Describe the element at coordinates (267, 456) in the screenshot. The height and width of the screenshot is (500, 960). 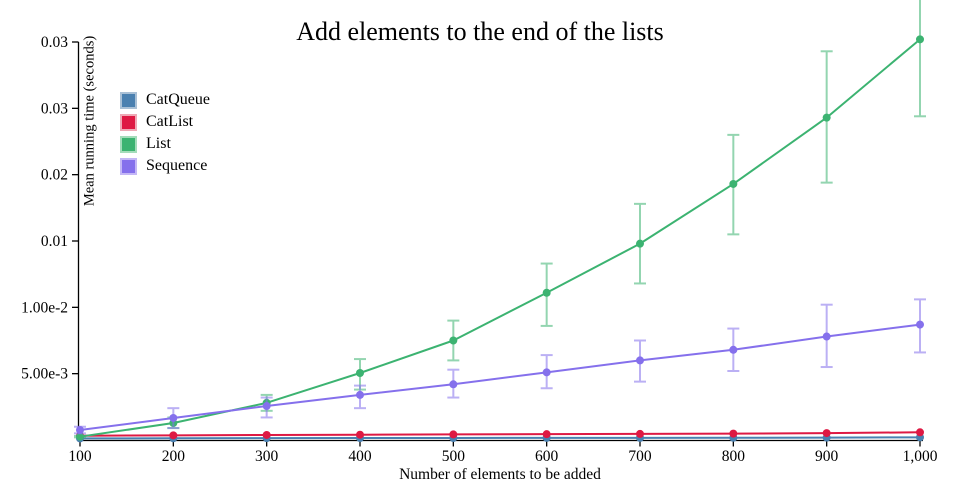
I see `svg-text: 300` at that location.